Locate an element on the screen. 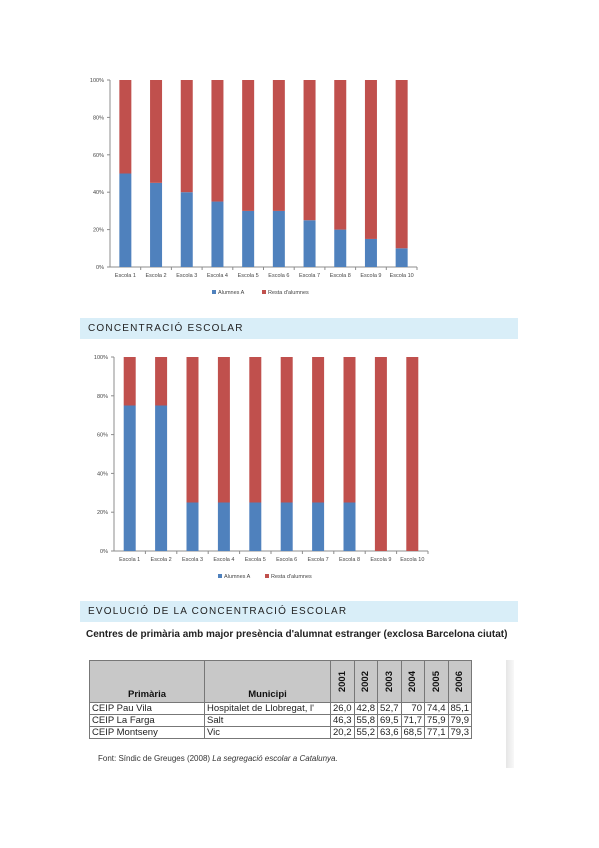 This screenshot has width=599, height=848. header-year-2003: 2003 is located at coordinates (389, 681).